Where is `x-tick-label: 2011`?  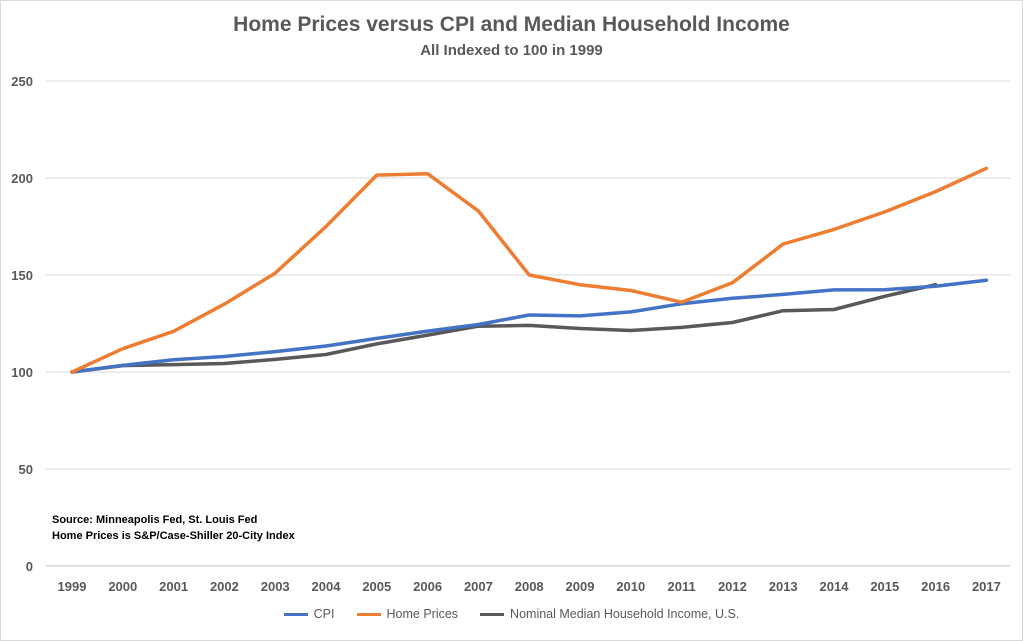
x-tick-label: 2011 is located at coordinates (681, 586).